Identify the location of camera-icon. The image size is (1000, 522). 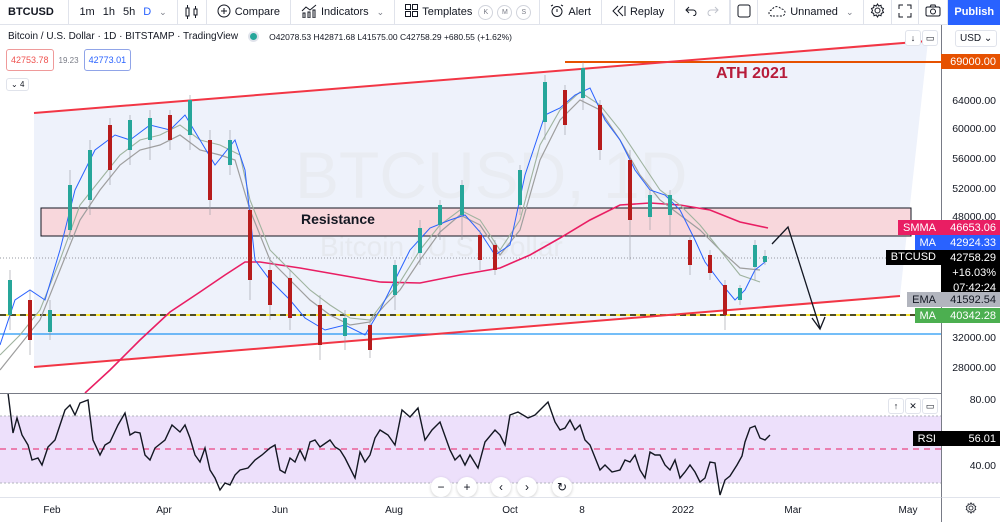
(933, 12).